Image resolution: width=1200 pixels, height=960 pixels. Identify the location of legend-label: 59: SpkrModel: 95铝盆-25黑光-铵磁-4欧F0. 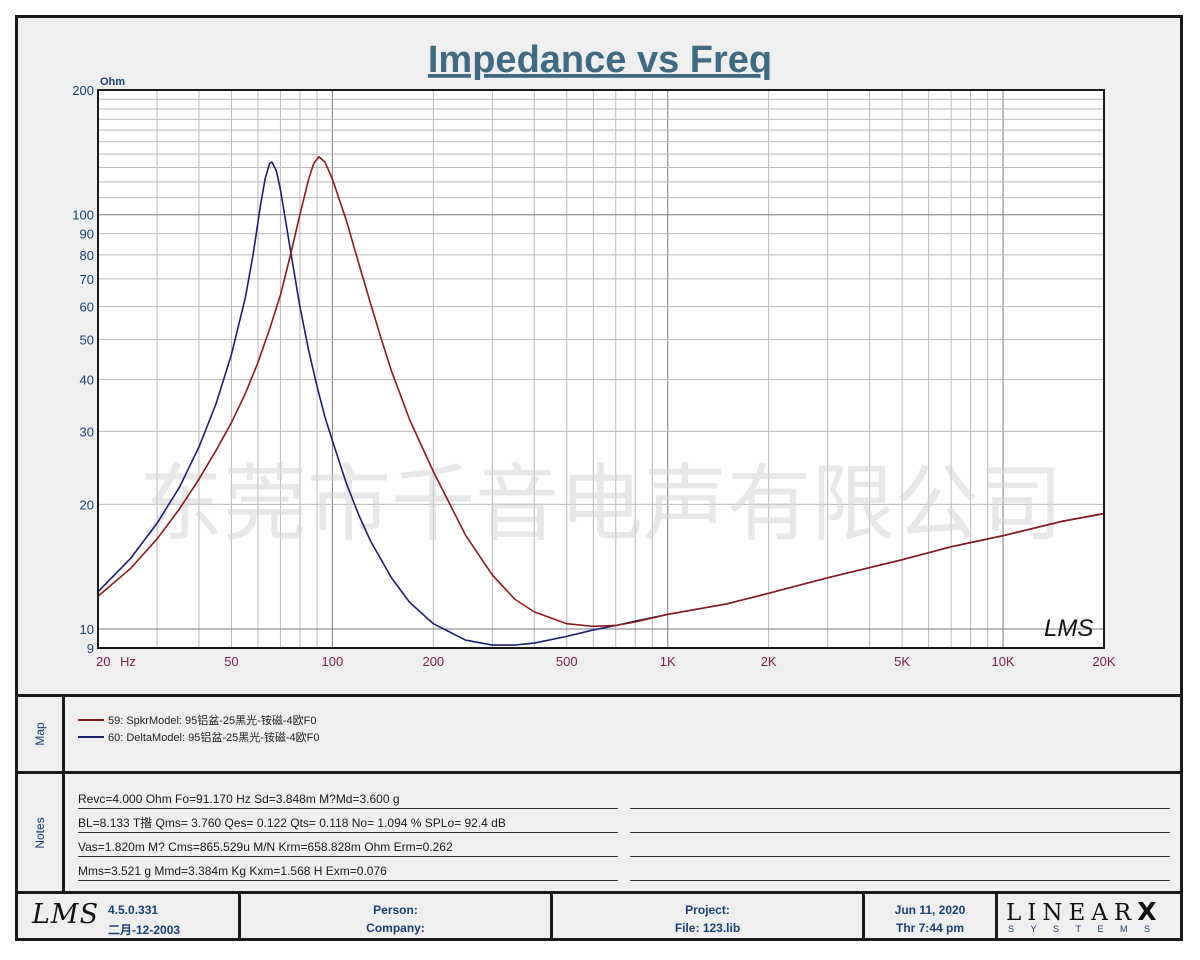
(212, 721).